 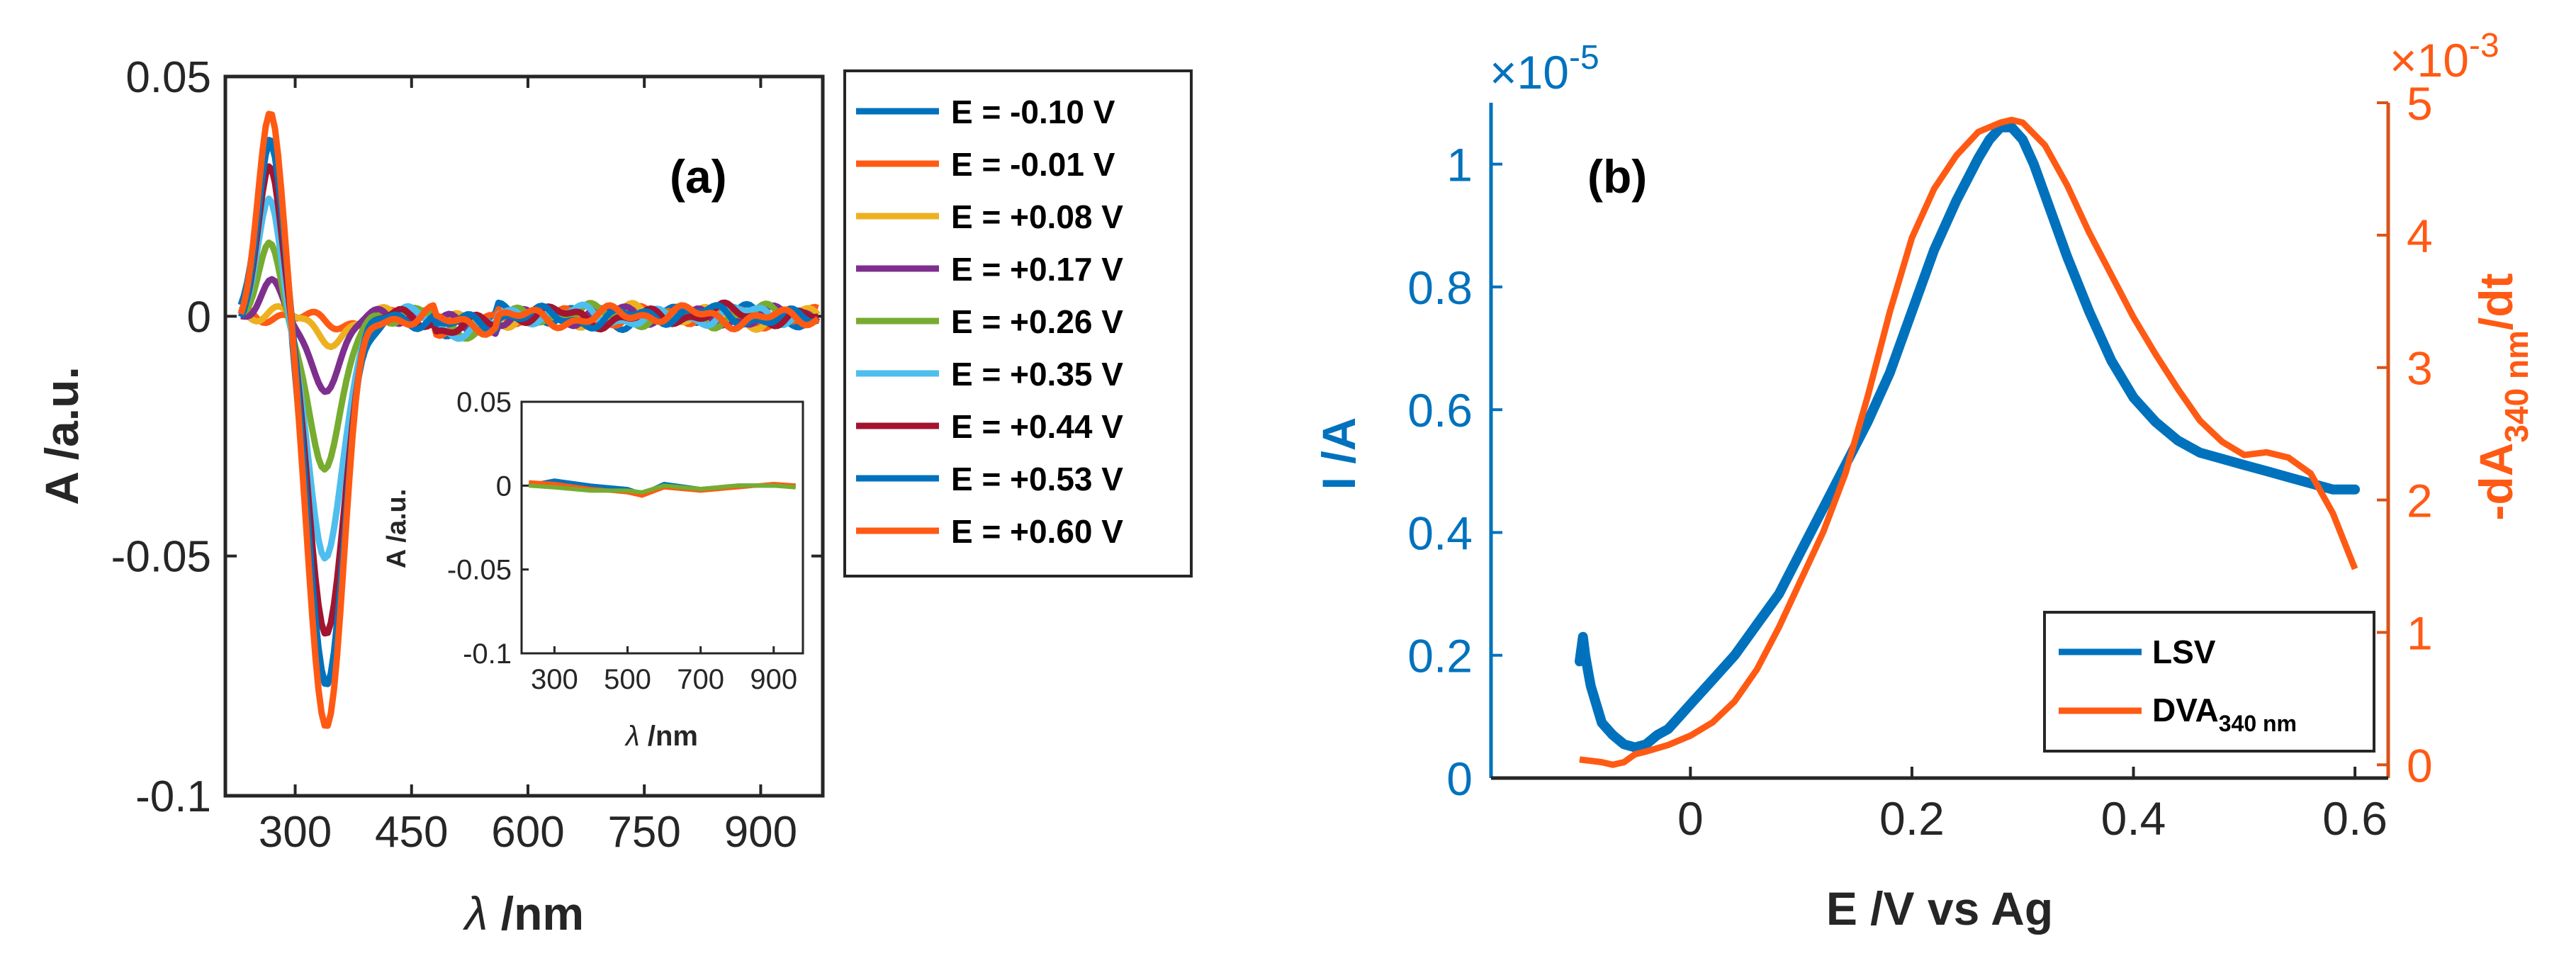 I want to click on series-line-e-0-44-v, so click(x=528, y=400).